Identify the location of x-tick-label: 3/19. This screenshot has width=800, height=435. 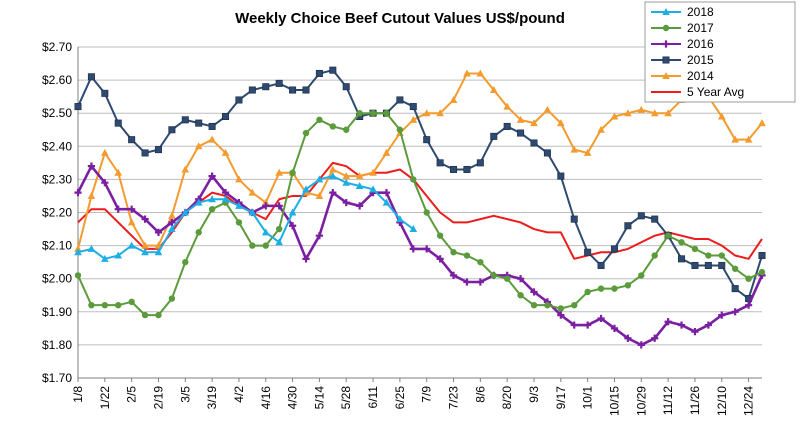
(212, 398).